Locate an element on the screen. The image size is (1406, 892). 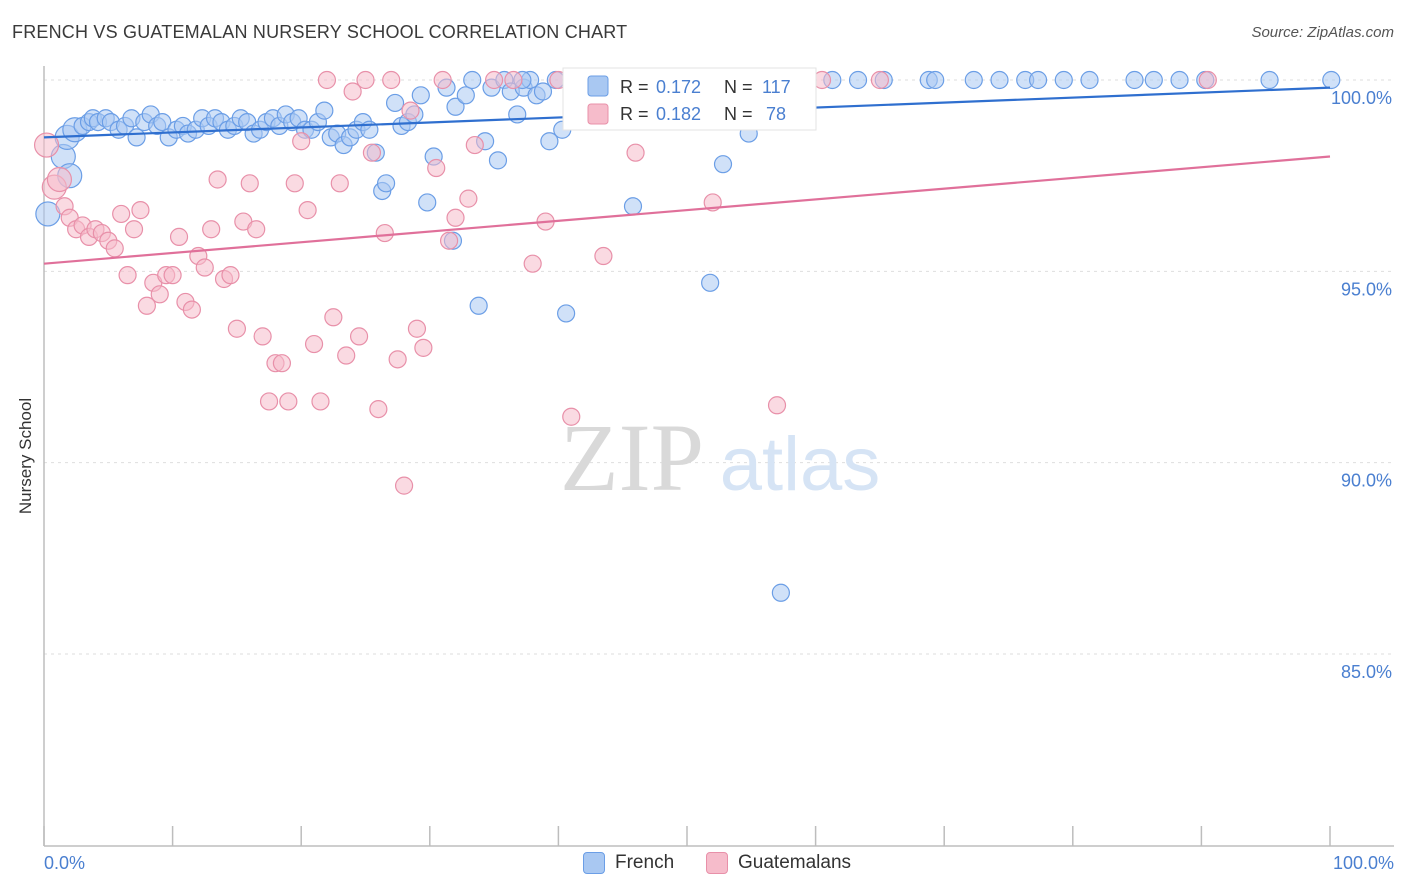
series-legend-french: French is located at coordinates (628, 863).